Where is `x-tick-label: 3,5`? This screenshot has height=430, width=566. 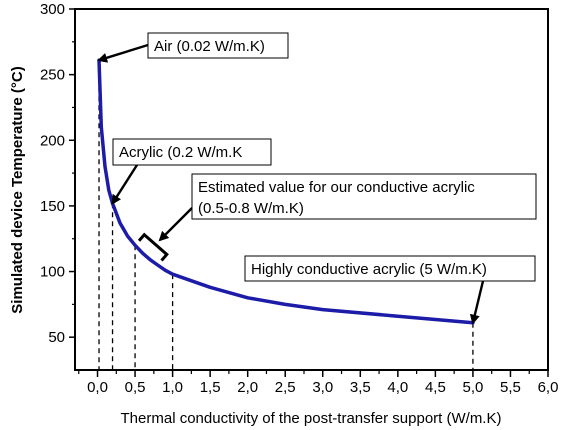 x-tick-label: 3,5 is located at coordinates (360, 387).